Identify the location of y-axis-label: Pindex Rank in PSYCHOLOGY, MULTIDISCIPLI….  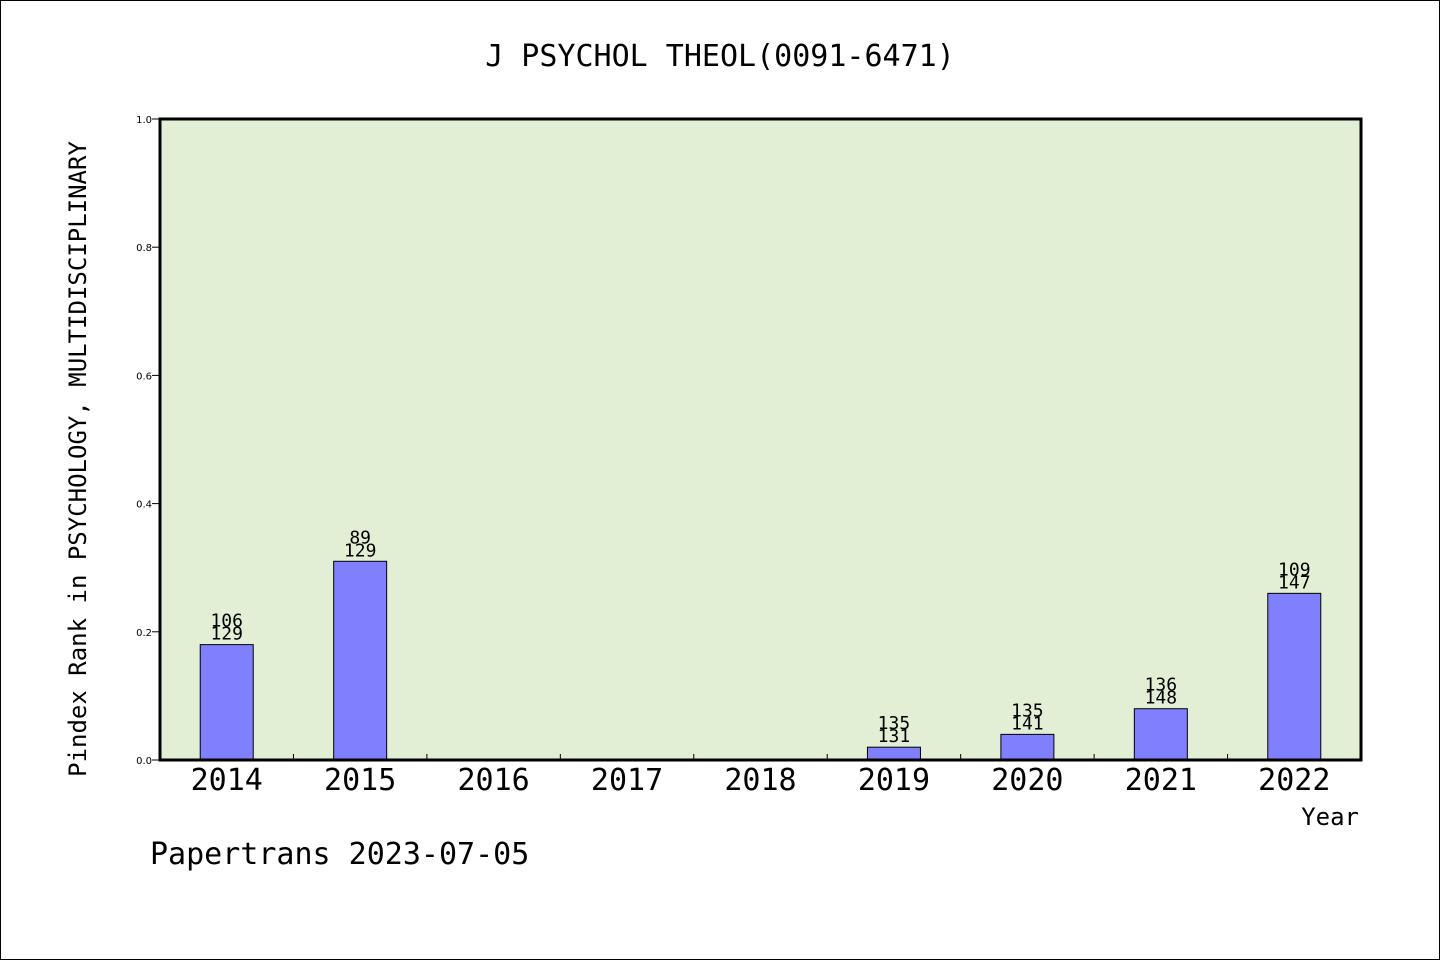
(78, 459).